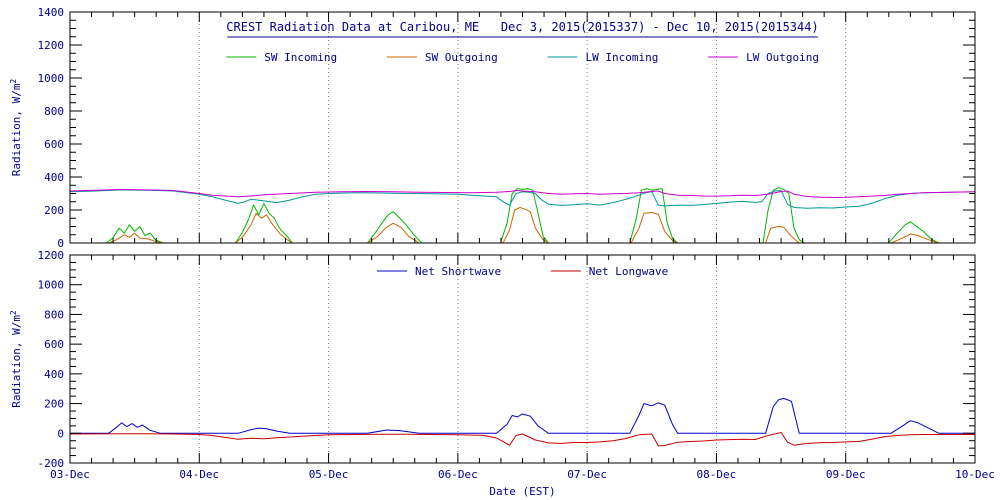  Describe the element at coordinates (622, 57) in the screenshot. I see `legend-label: LW Incoming` at that location.